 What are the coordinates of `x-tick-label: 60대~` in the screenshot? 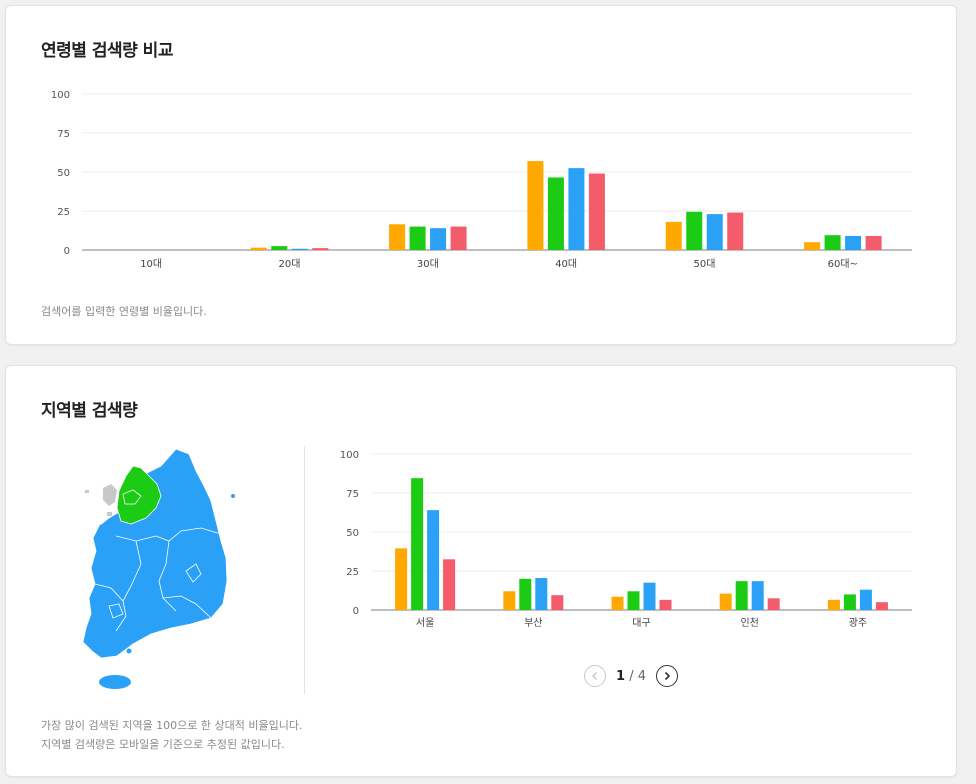 It's located at (843, 264).